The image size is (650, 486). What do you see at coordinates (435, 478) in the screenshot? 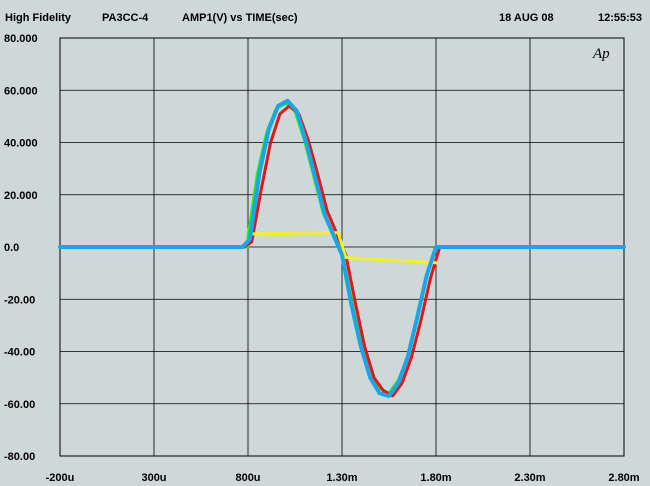
I see `x-tick-label: 1.80m` at bounding box center [435, 478].